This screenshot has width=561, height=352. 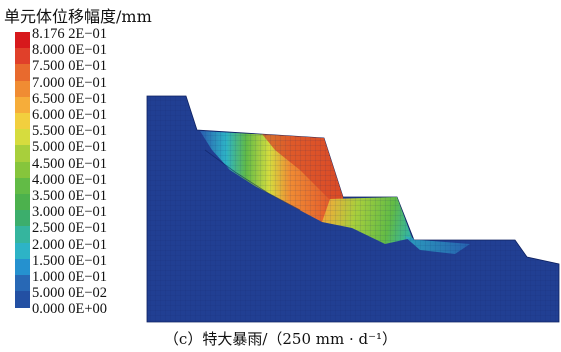 What do you see at coordinates (70, 115) in the screenshot?
I see `legend-tick-label: 6.000 0E−01` at bounding box center [70, 115].